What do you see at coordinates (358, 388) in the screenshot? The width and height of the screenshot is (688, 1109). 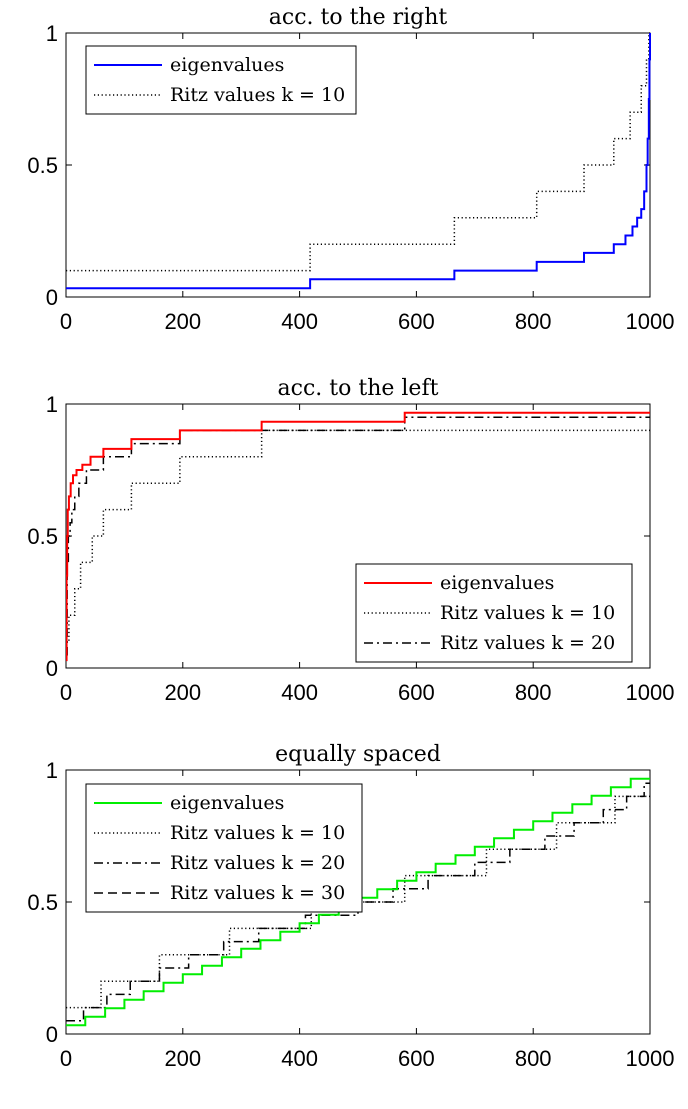 I see `chart-title: acc. to the left` at bounding box center [358, 388].